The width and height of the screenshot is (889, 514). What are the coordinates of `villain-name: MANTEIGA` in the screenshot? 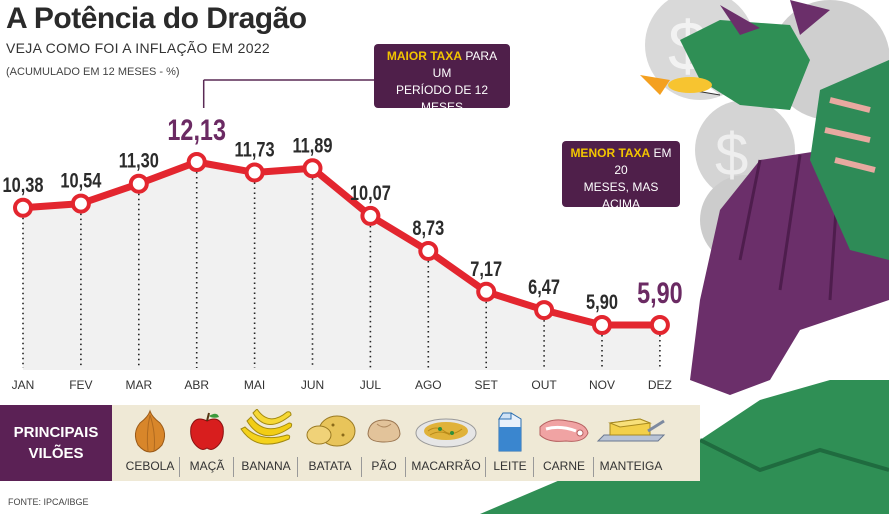 It's located at (631, 466).